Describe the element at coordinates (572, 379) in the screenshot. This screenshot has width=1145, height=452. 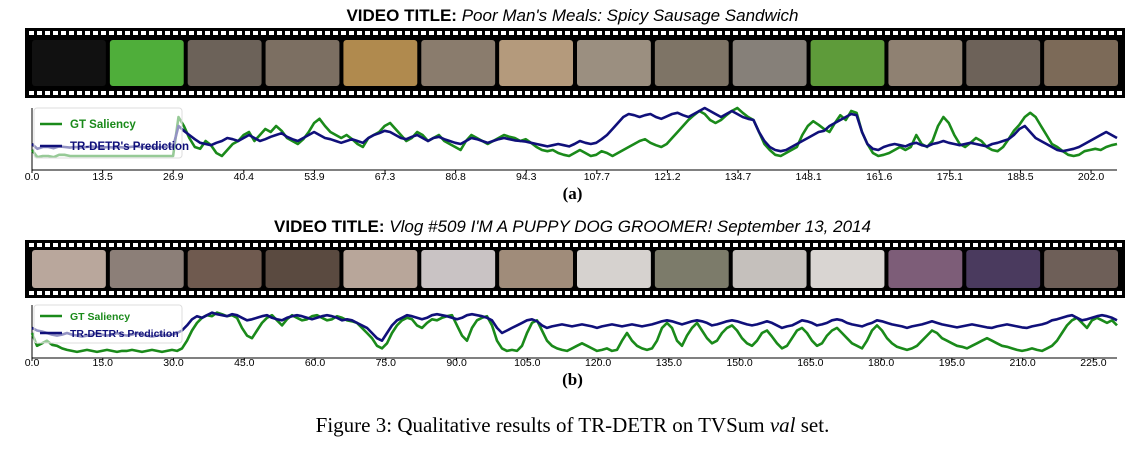
I see `panel-label-b: (b)` at that location.